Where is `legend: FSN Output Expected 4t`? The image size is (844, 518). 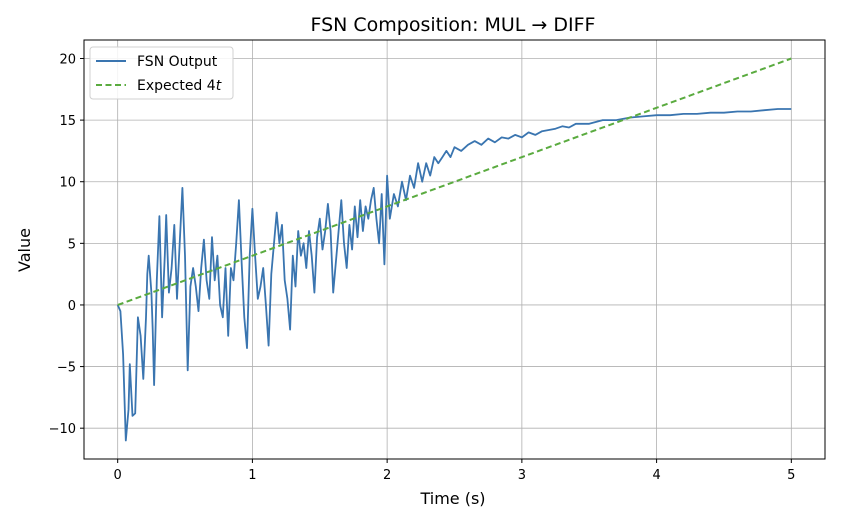
legend: FSN Output Expected 4t is located at coordinates (161, 73).